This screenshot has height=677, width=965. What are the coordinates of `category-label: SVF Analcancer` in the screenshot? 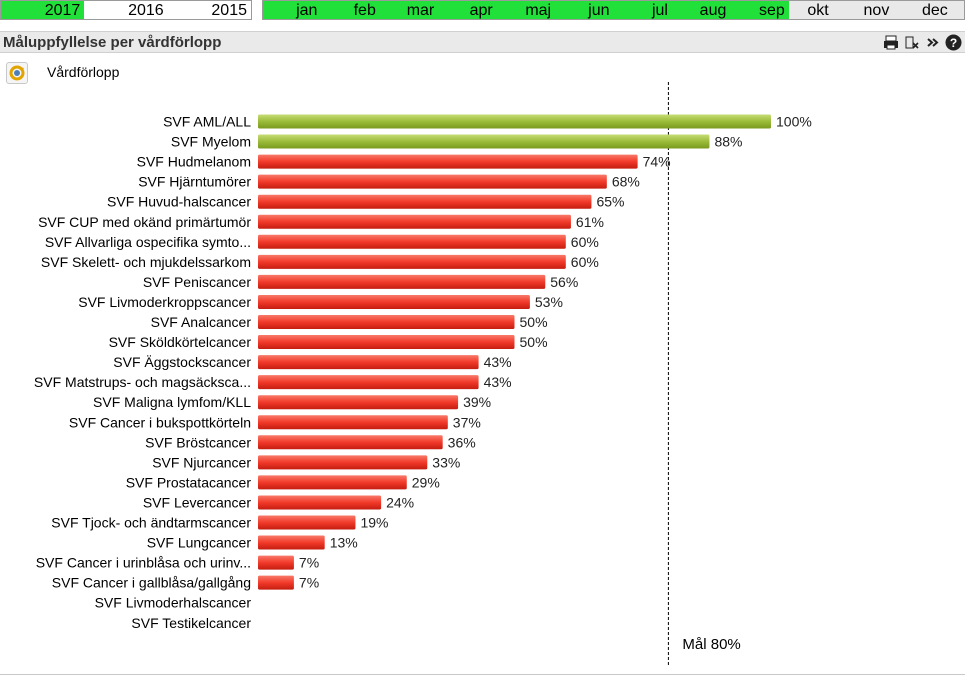 It's located at (201, 322).